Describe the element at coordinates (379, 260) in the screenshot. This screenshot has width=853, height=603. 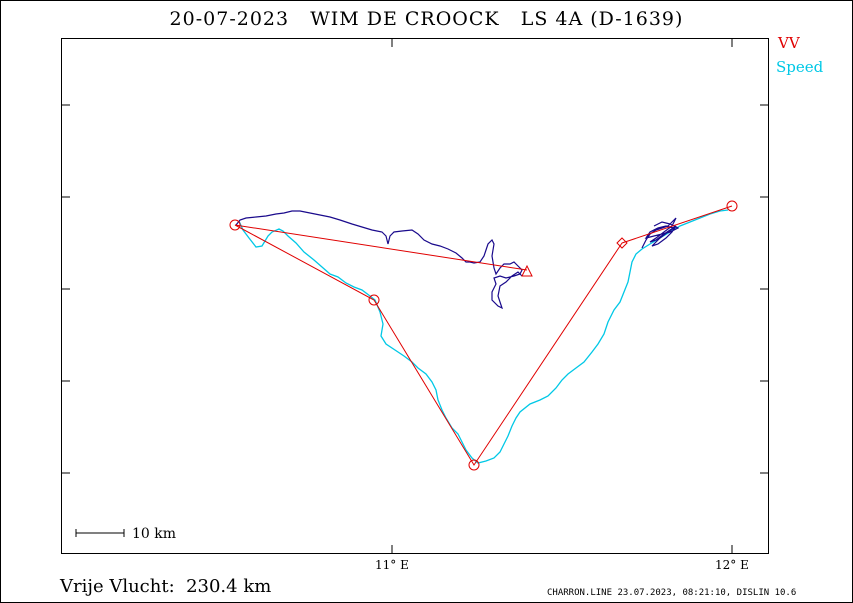
I see `gps-track` at that location.